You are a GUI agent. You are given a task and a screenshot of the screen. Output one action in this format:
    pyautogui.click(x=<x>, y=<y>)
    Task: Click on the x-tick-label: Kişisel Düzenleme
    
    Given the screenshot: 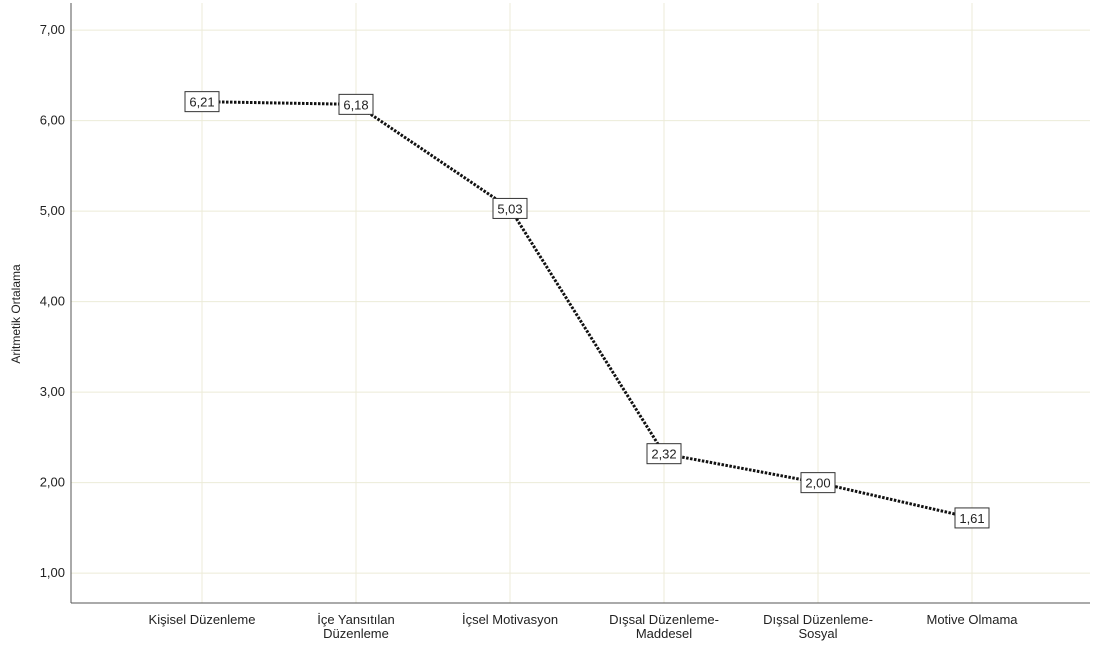 What is the action you would take?
    pyautogui.click(x=202, y=619)
    